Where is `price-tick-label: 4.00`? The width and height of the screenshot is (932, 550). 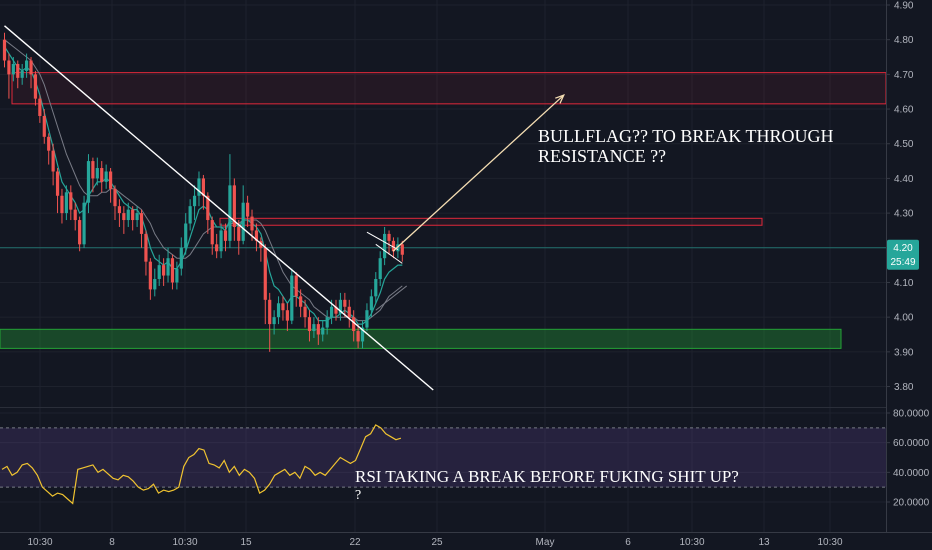 price-tick-label: 4.00 is located at coordinates (904, 318).